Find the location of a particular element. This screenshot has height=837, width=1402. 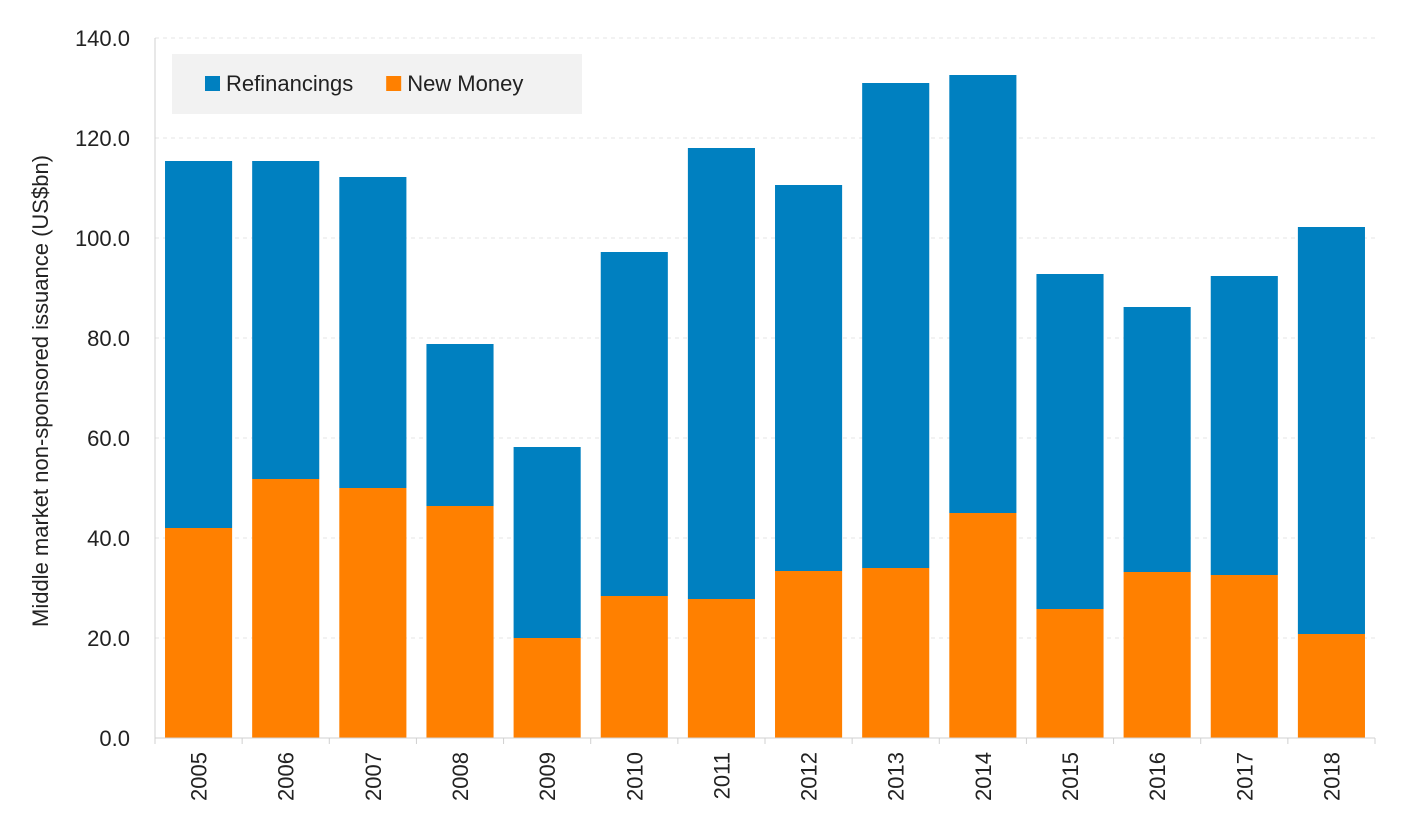

bar-refinancings-2005 is located at coordinates (199, 344).